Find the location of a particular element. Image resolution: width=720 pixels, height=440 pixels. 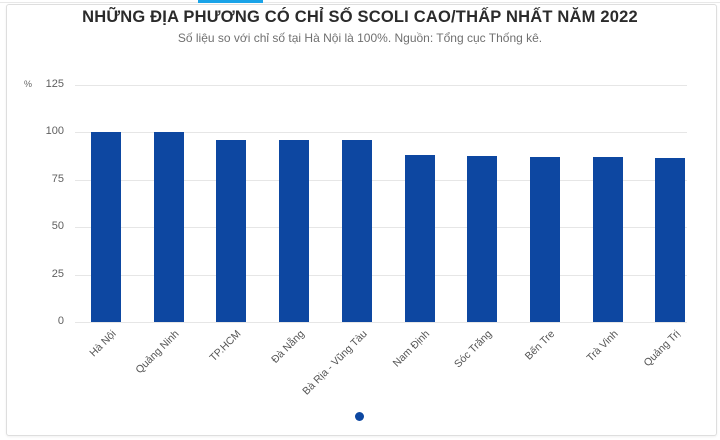

y-tick-label: 75 is located at coordinates (57, 178).